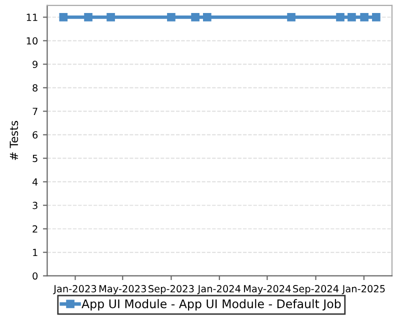 This screenshot has height=320, width=400. What do you see at coordinates (35, 229) in the screenshot?
I see `y-tick-label: 2` at bounding box center [35, 229].